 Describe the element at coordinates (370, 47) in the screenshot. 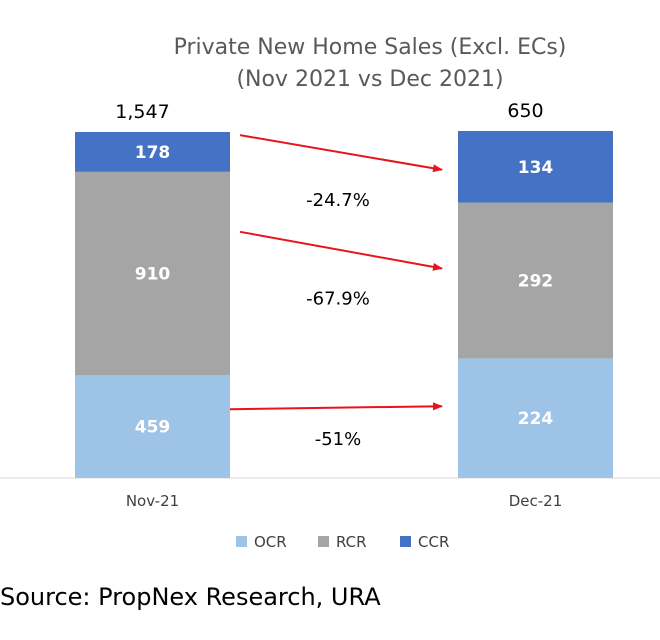

I see `chart-title: Private New Home Sales (Excl. ECs)` at that location.